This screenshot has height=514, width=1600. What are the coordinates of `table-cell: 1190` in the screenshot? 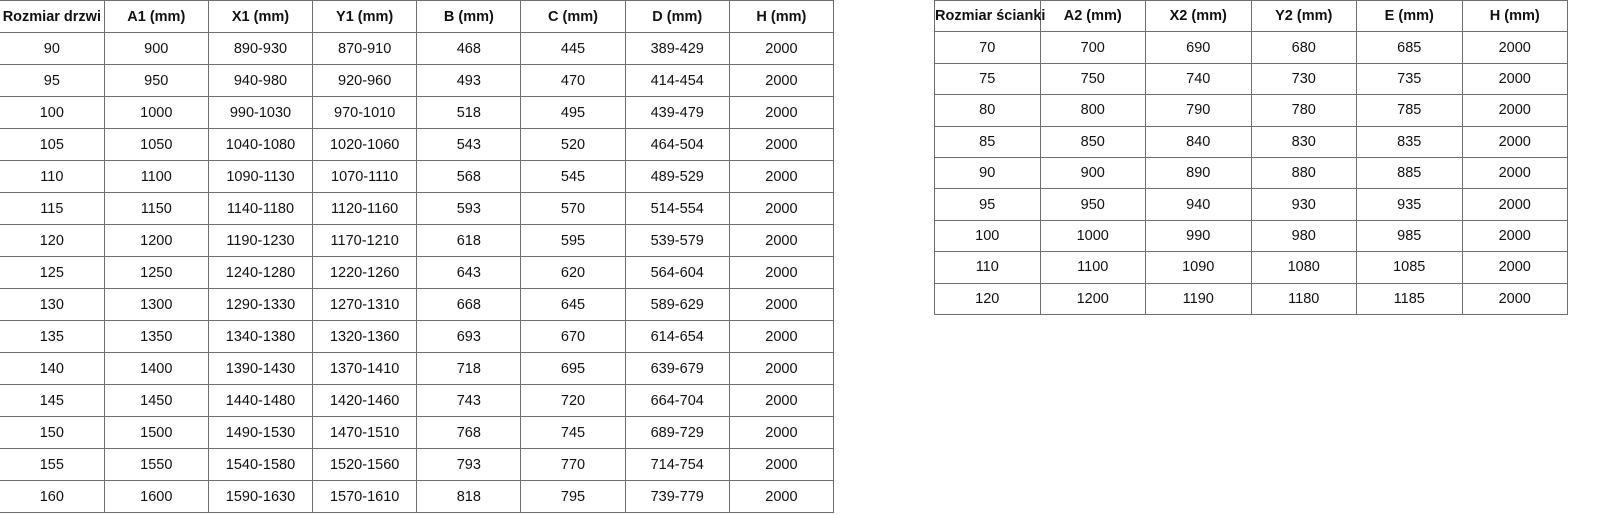 It's located at (1198, 298).